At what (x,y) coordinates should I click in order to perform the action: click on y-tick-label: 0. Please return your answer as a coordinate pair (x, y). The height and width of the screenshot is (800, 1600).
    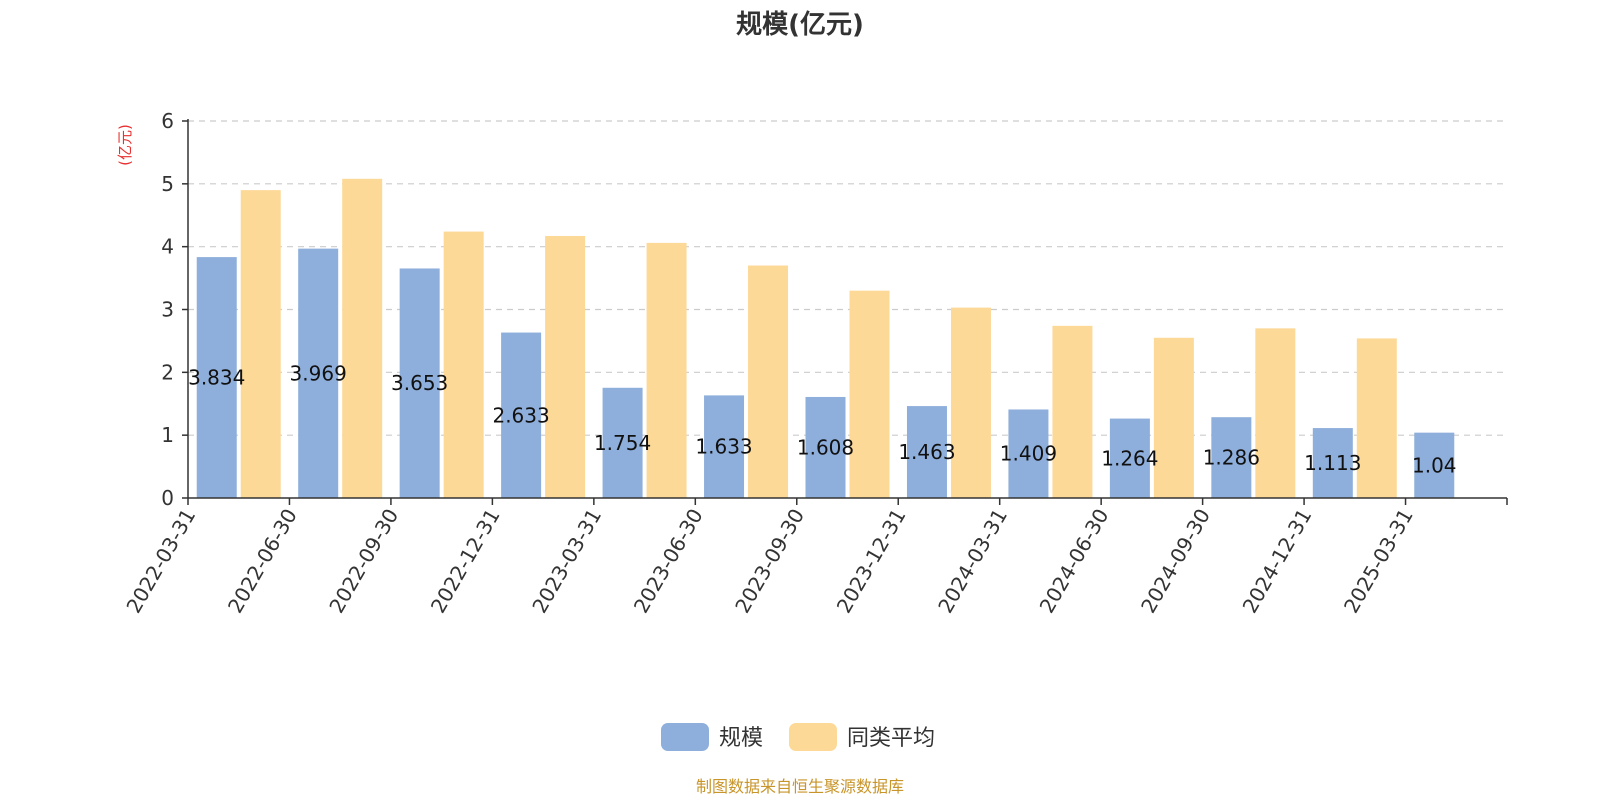
    Looking at the image, I should click on (167, 498).